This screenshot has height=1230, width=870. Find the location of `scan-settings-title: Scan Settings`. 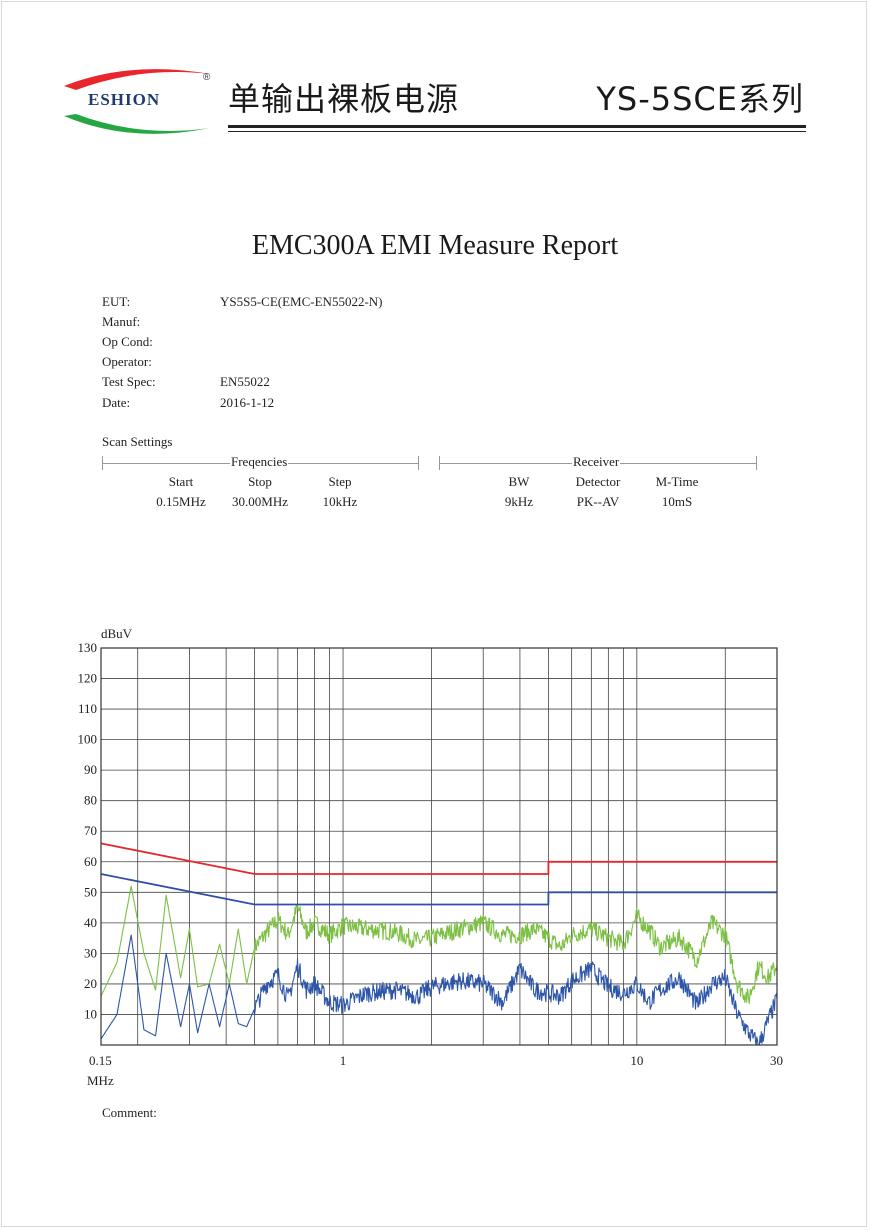

scan-settings-title: Scan Settings is located at coordinates (137, 441).